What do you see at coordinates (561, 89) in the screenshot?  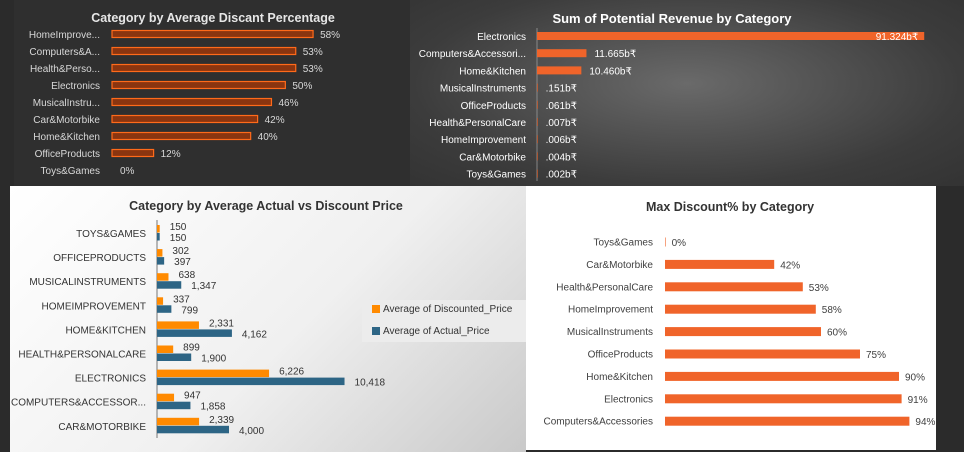 I see `data-label: .151b₹` at bounding box center [561, 89].